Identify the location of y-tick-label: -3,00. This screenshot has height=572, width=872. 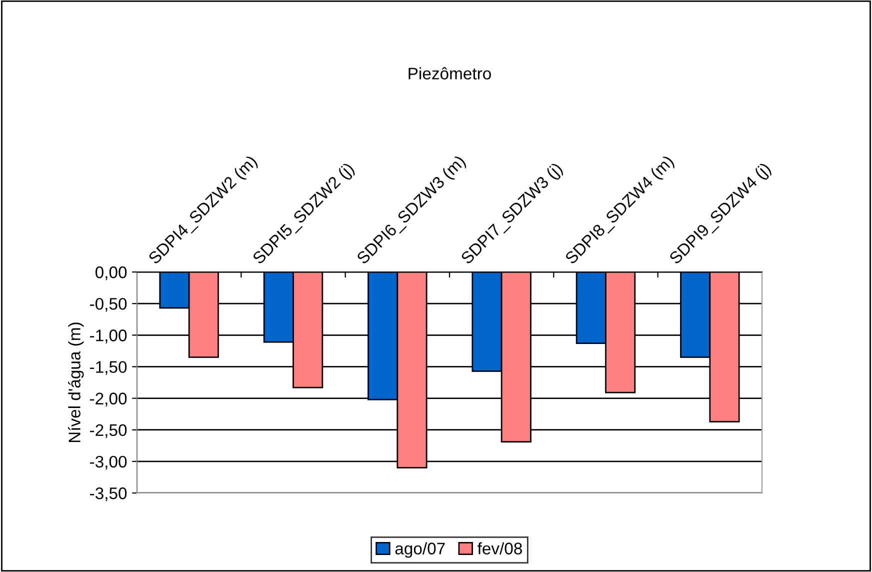
(108, 463).